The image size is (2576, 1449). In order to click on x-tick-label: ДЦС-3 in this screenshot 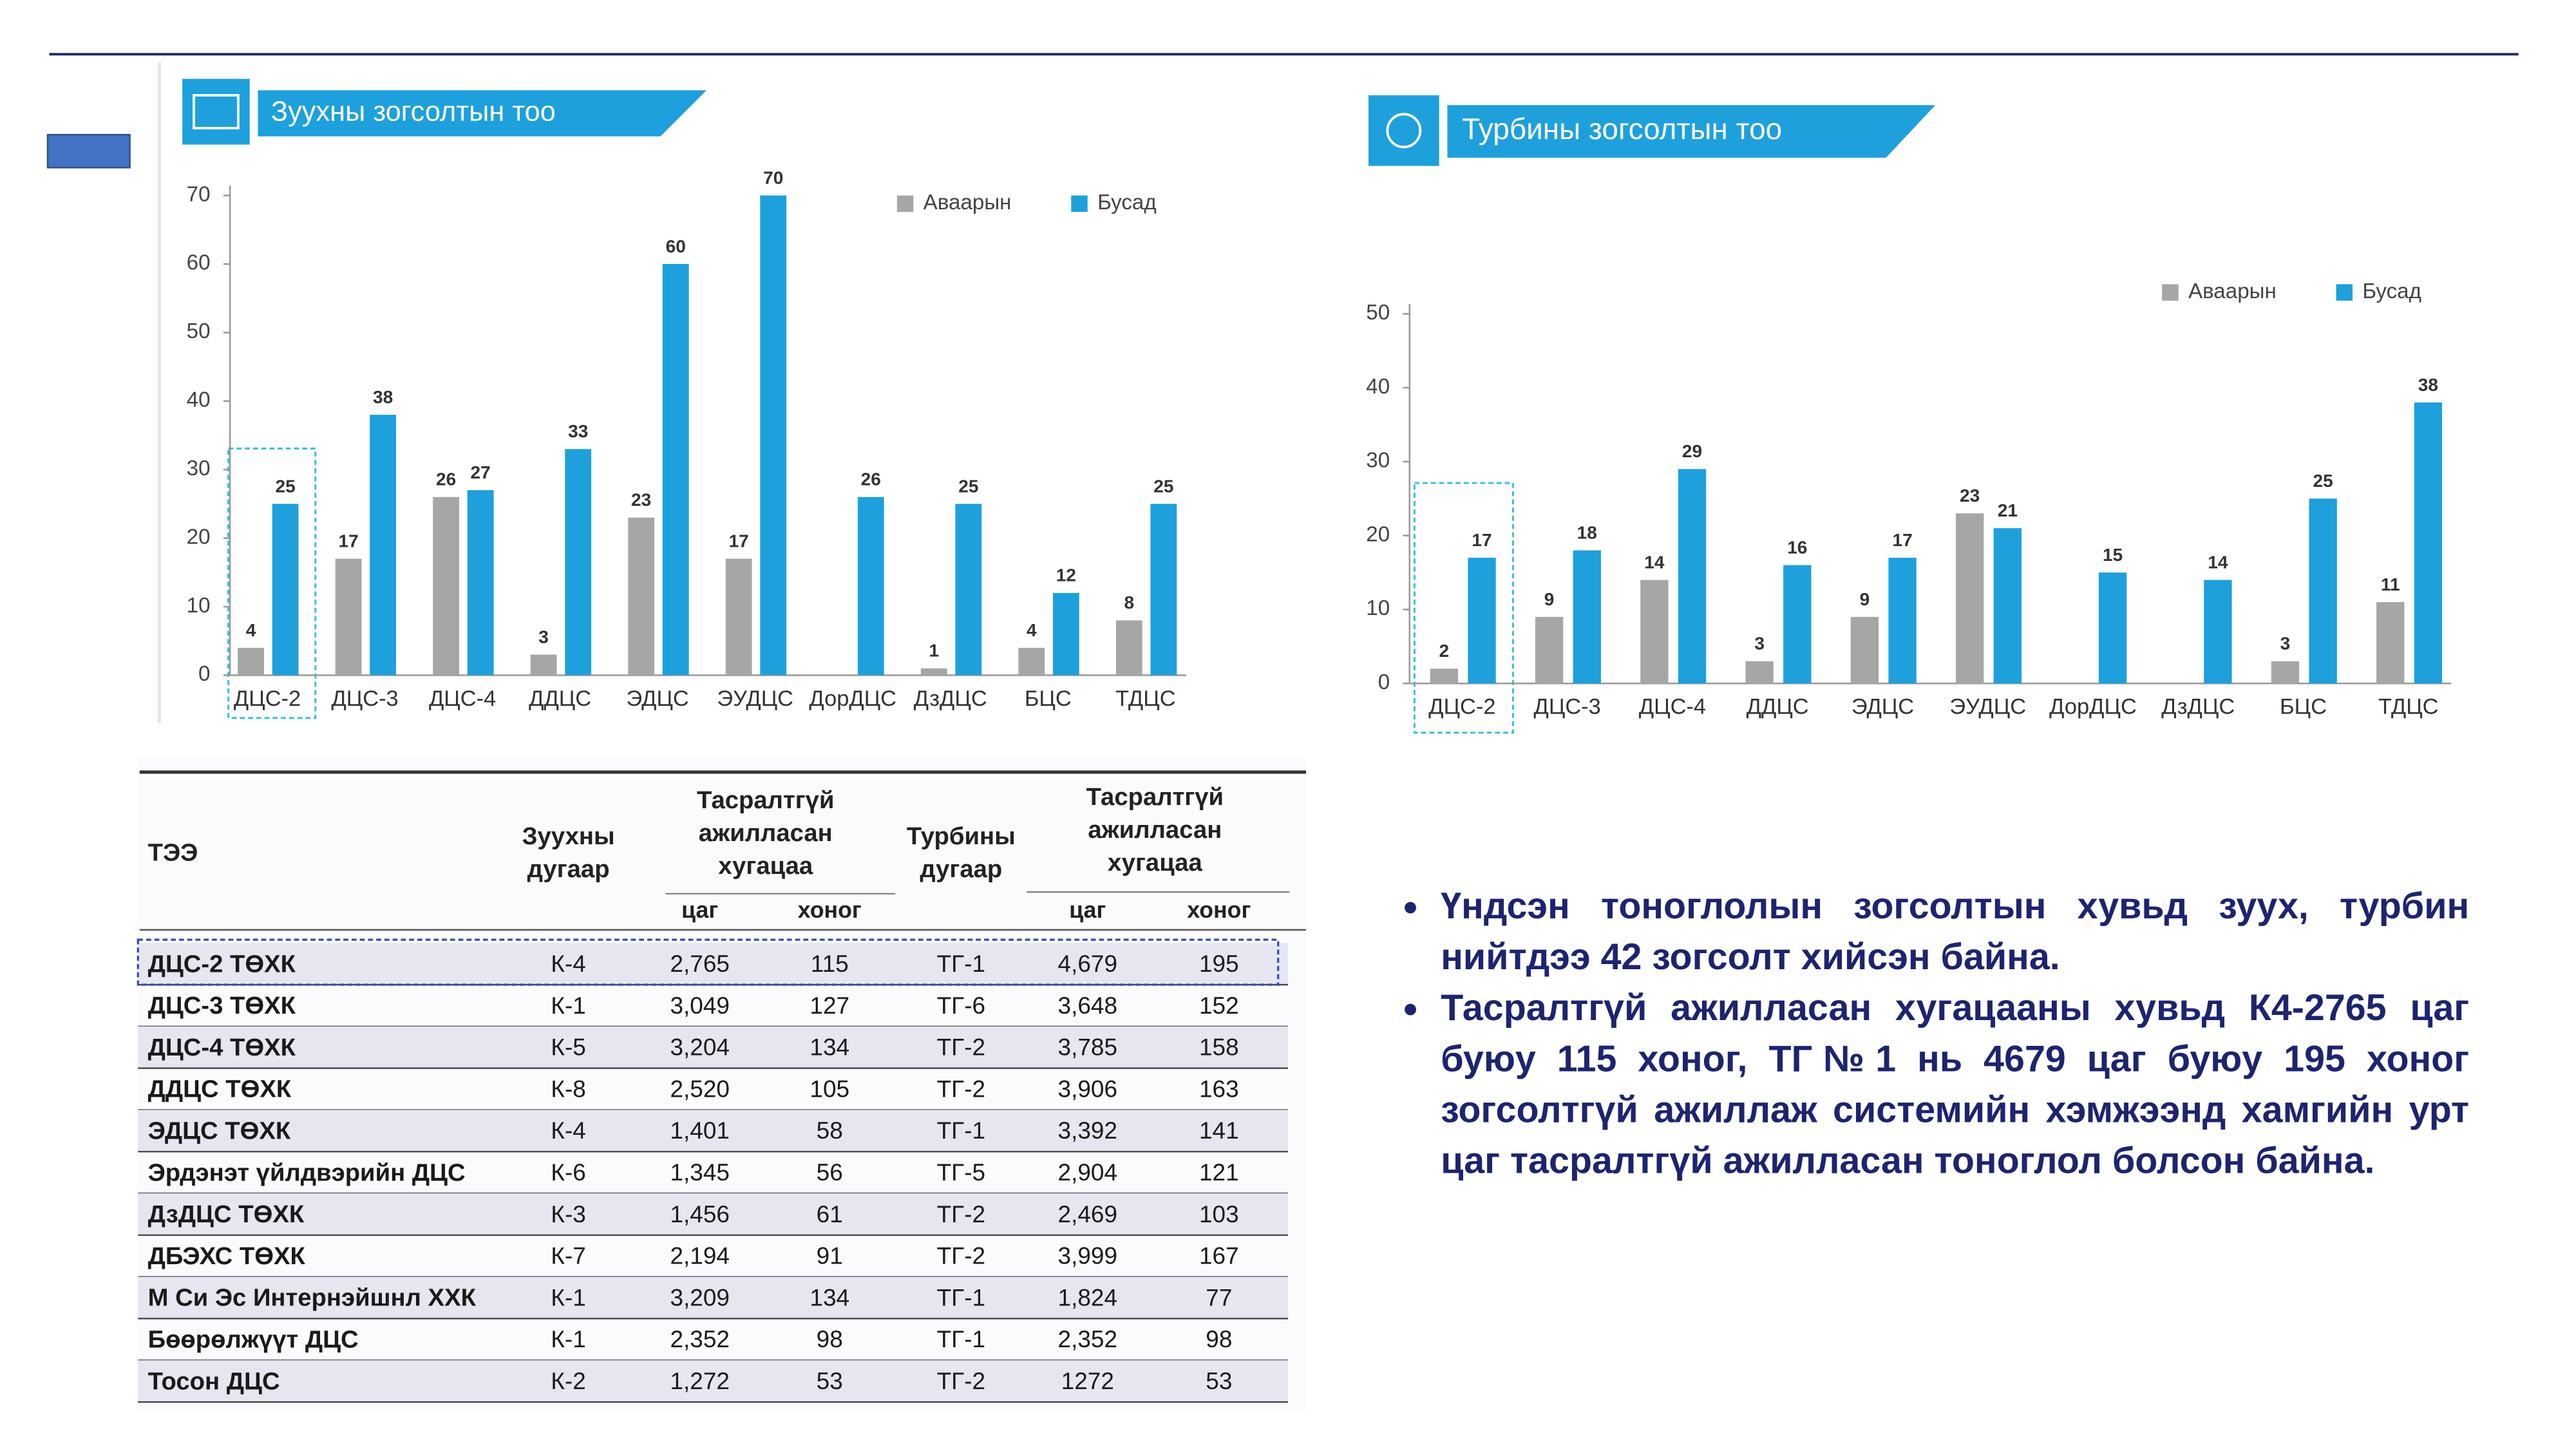, I will do `click(365, 699)`.